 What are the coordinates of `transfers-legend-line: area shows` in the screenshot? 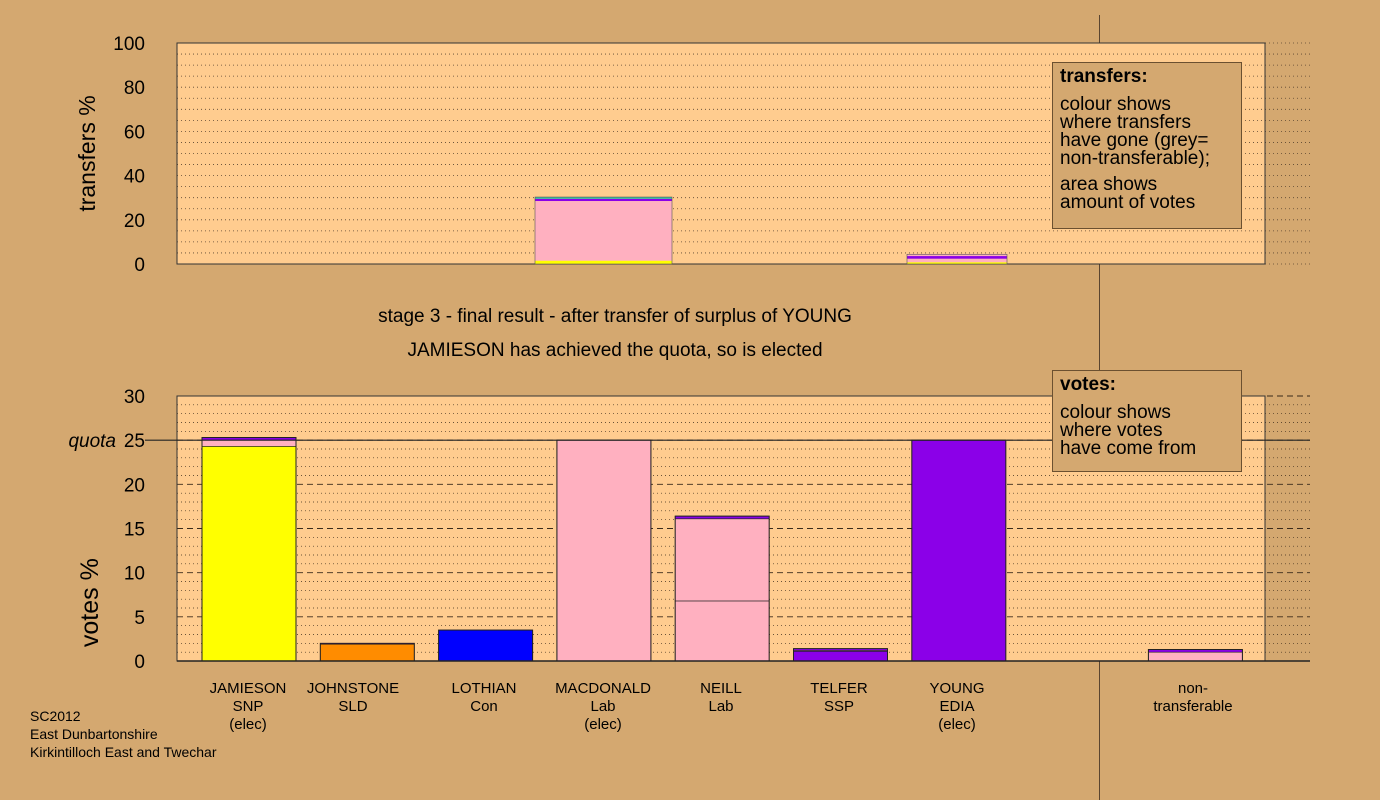 It's located at (1109, 184).